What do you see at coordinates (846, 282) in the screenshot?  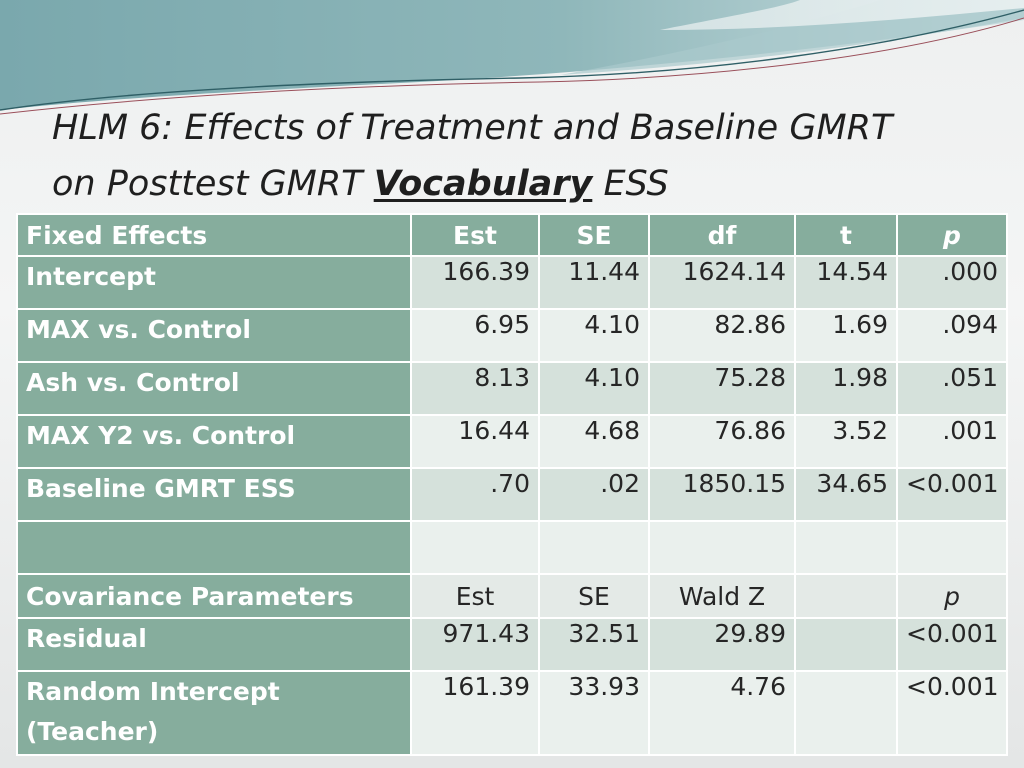 I see `cell-t: 14.54` at bounding box center [846, 282].